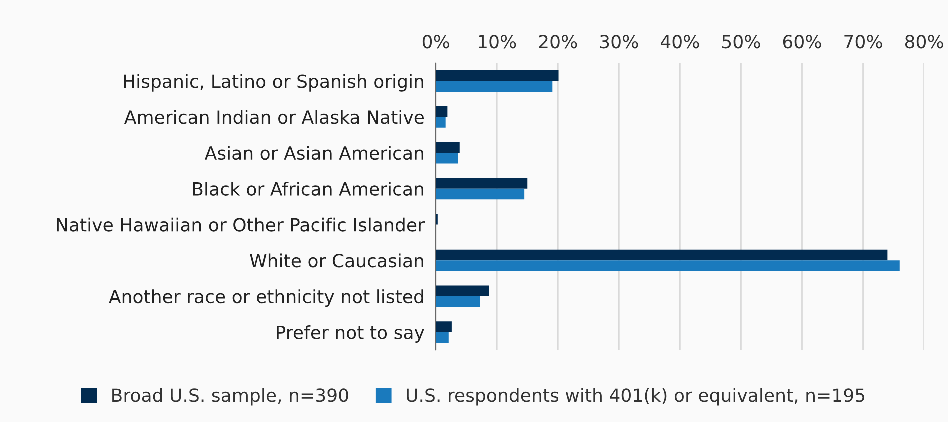  Describe the element at coordinates (274, 117) in the screenshot. I see `y-tick-label: American Indian or Alaska Native` at that location.